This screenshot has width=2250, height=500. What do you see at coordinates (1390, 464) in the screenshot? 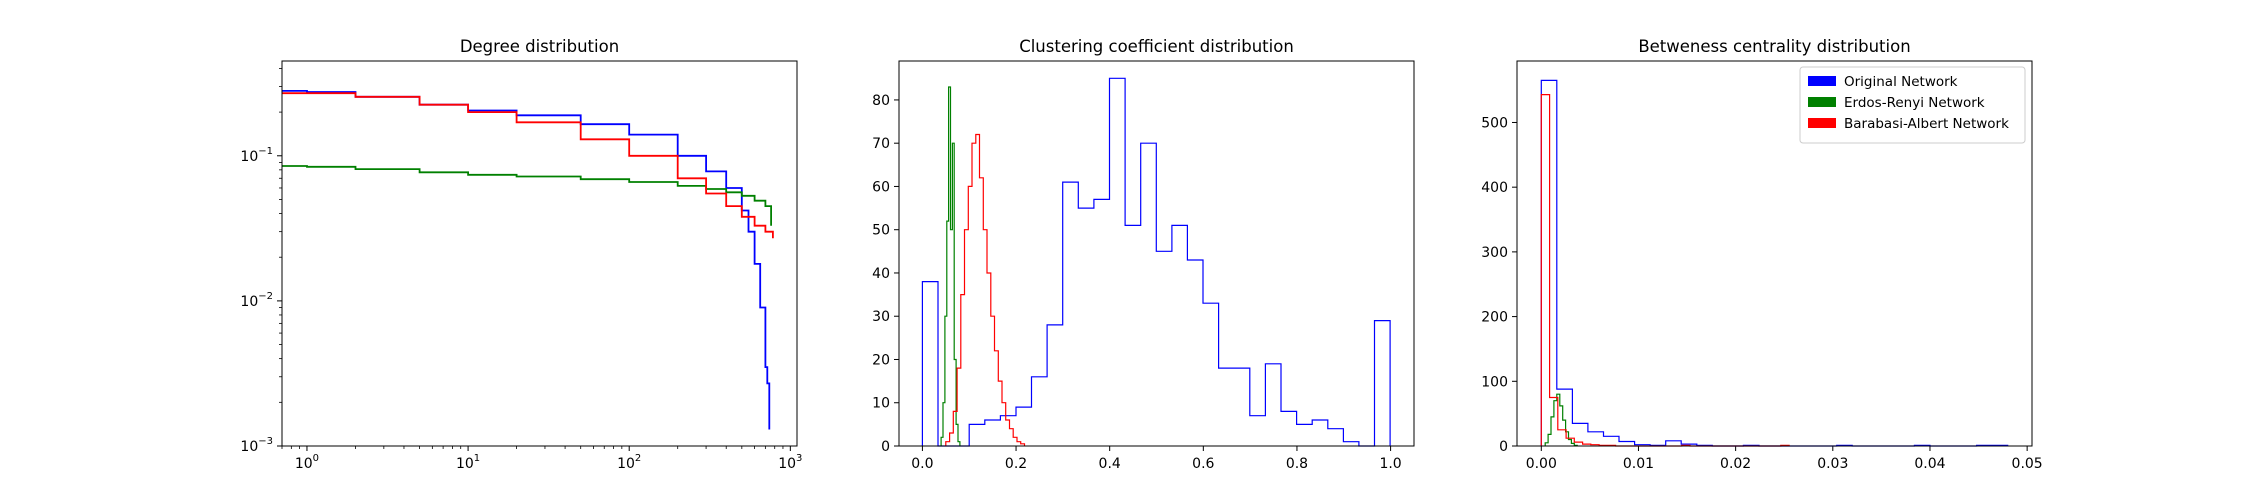
I see `clustering-x-tick-label: 1.0` at bounding box center [1390, 464].